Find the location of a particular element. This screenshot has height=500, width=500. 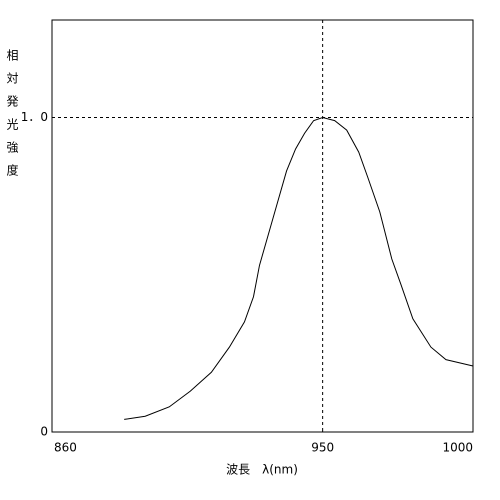

x-axis-label: 波長 λ(nm) is located at coordinates (262, 470).